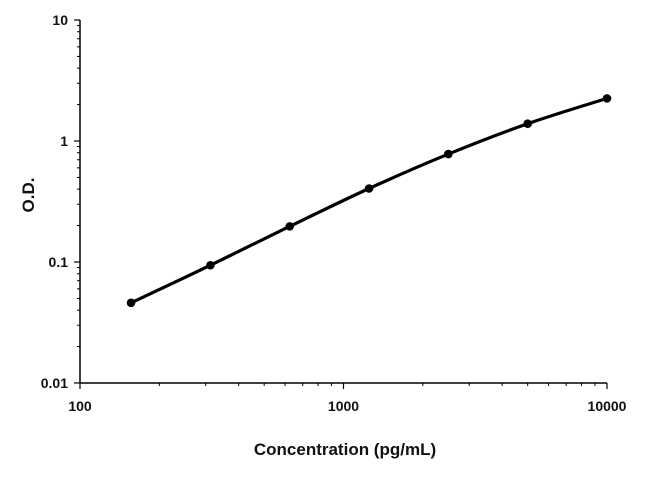 The width and height of the screenshot is (650, 481). Describe the element at coordinates (28, 195) in the screenshot. I see `y-axis-title: O.D.` at that location.